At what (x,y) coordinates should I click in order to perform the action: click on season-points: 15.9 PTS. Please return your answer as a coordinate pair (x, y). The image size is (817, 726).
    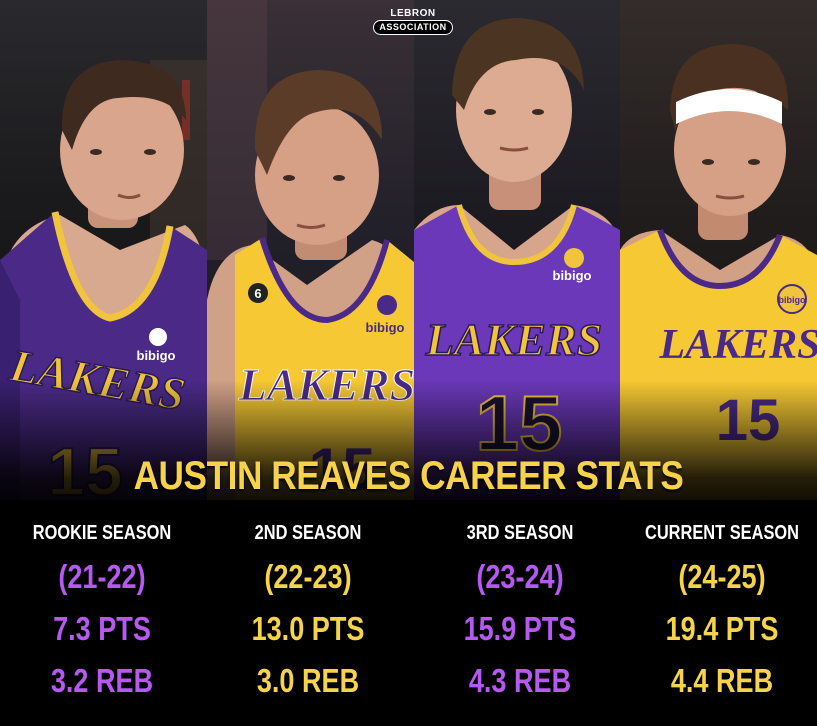
    Looking at the image, I should click on (520, 628).